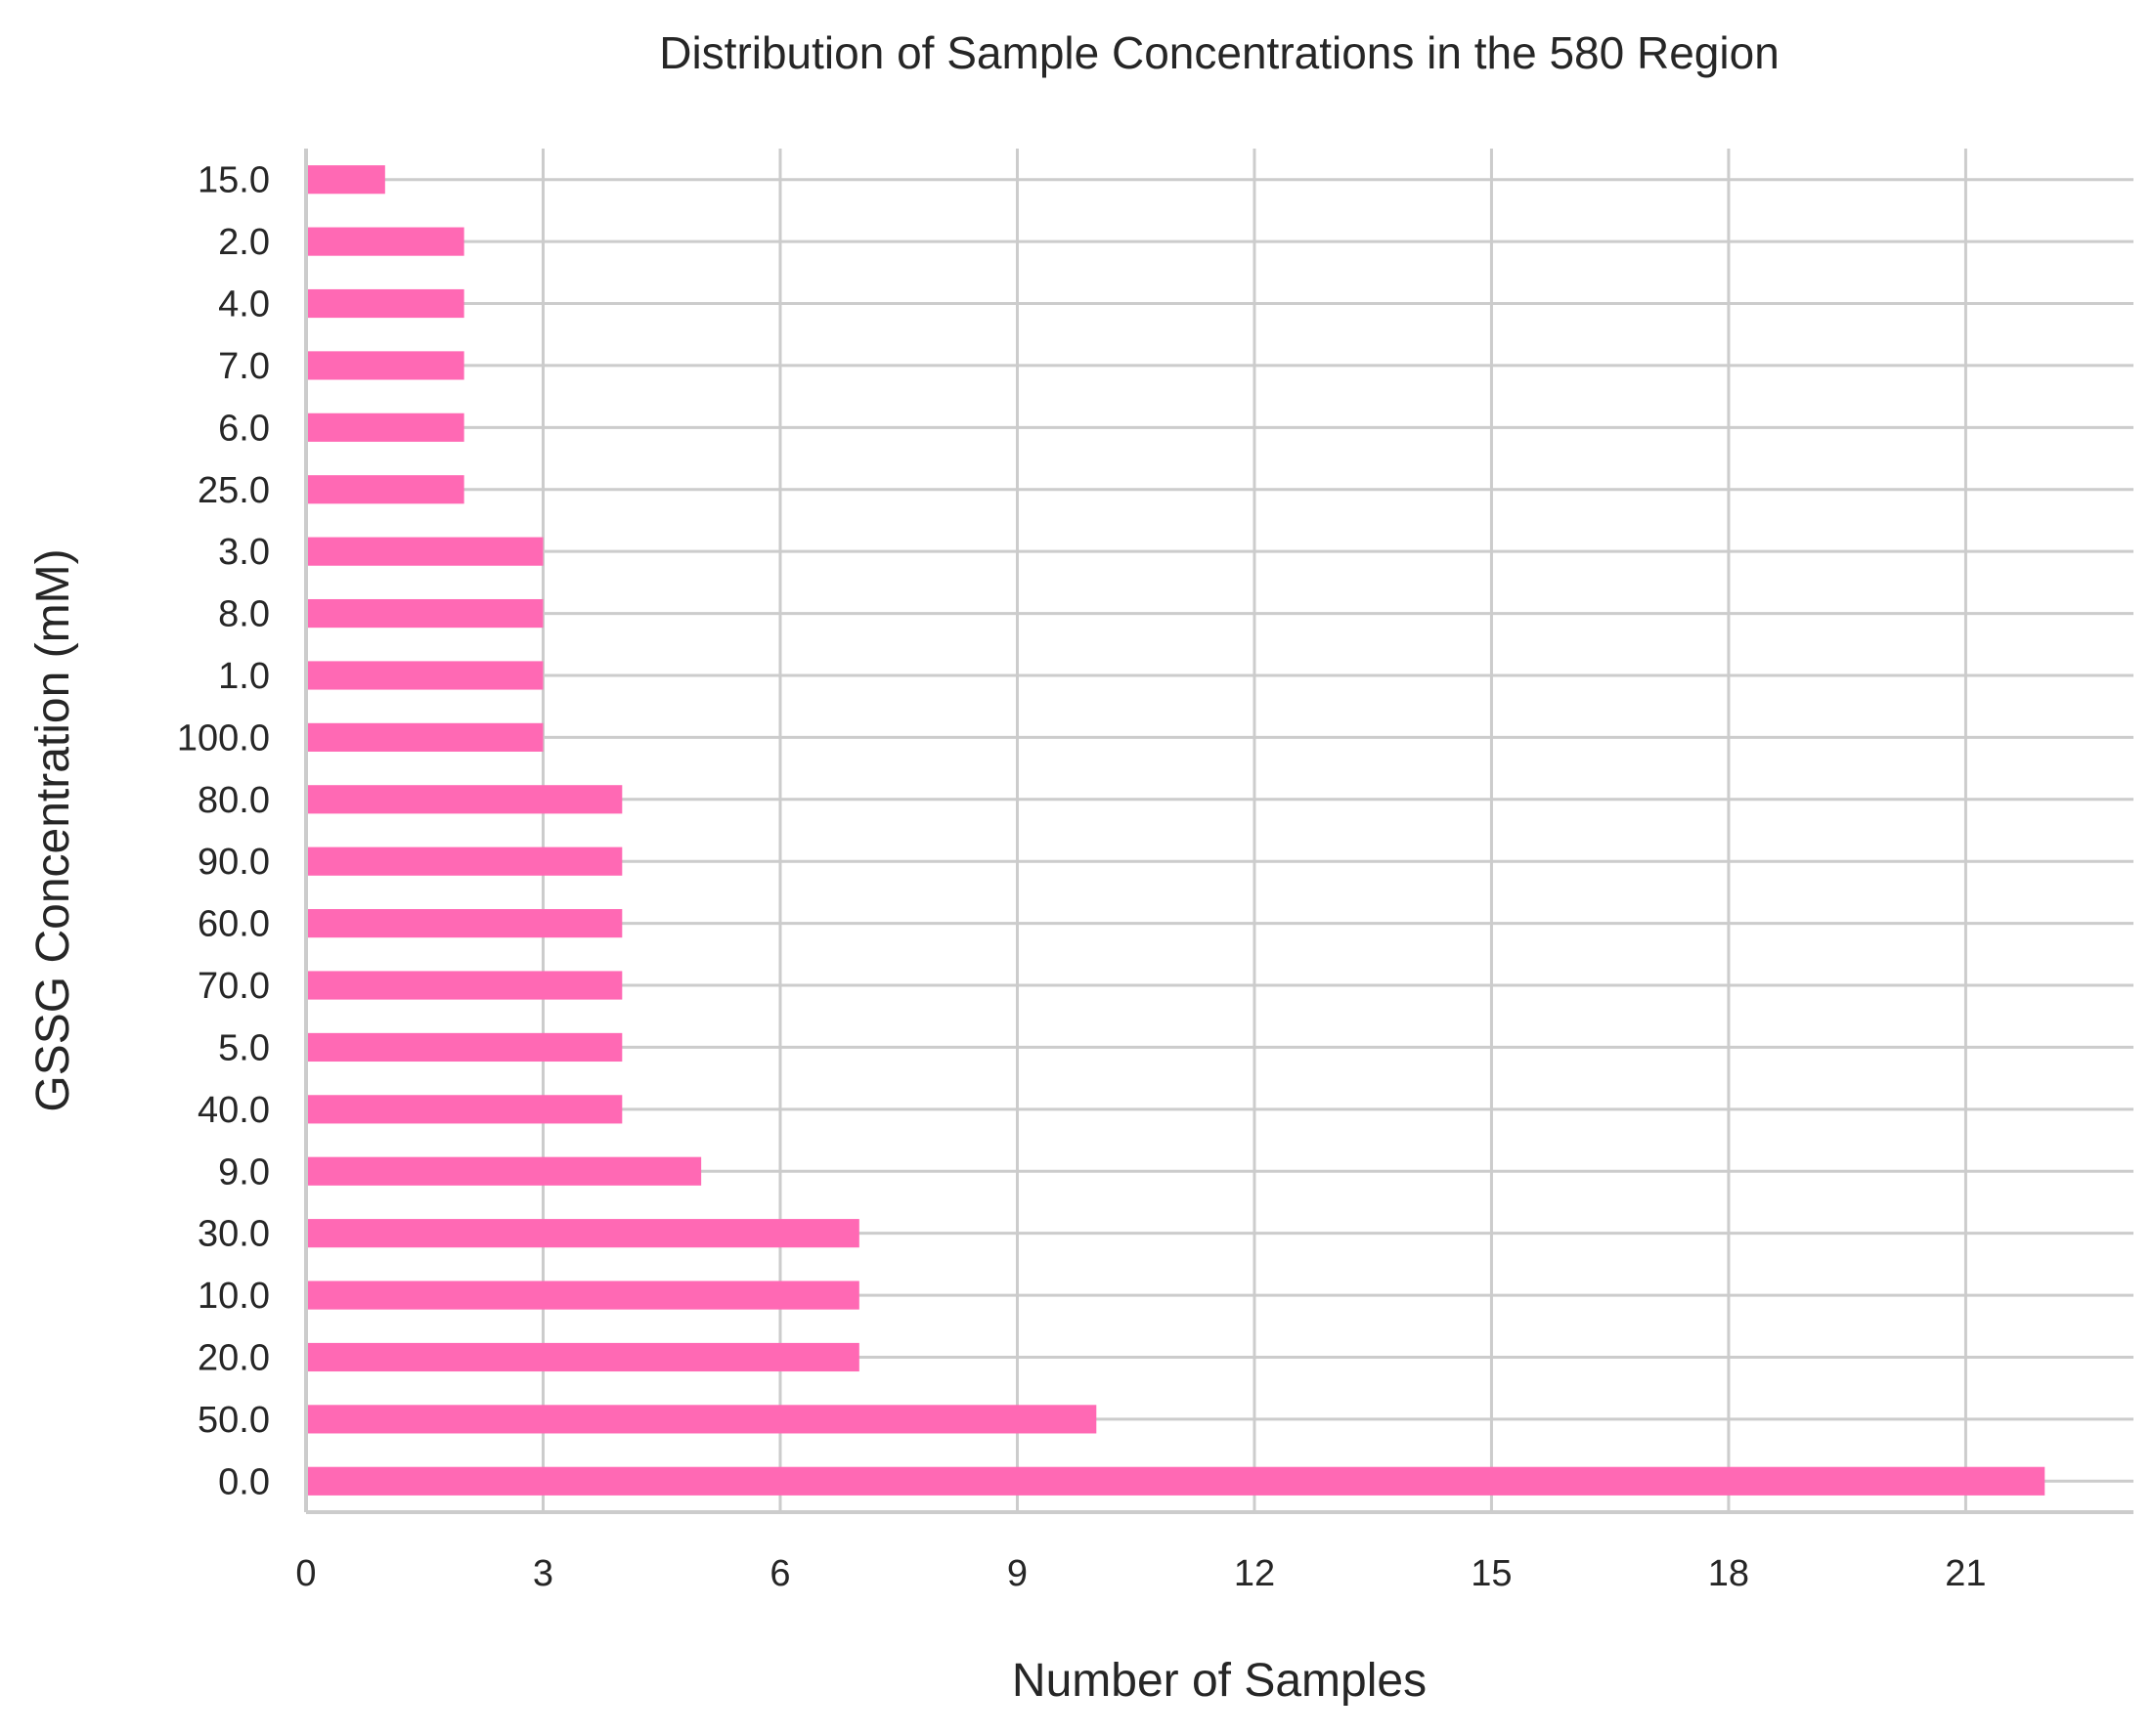  I want to click on y-tick-label: 2.0, so click(244, 242).